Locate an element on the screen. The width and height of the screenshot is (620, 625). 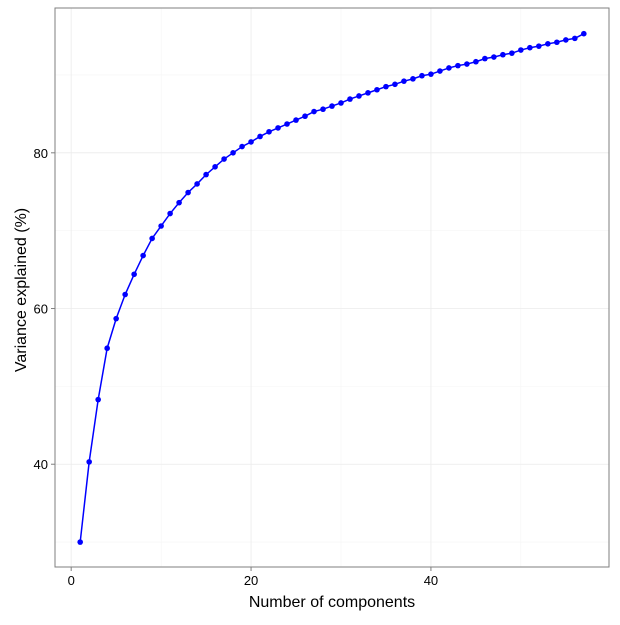
x-tick-label: 40 is located at coordinates (431, 580).